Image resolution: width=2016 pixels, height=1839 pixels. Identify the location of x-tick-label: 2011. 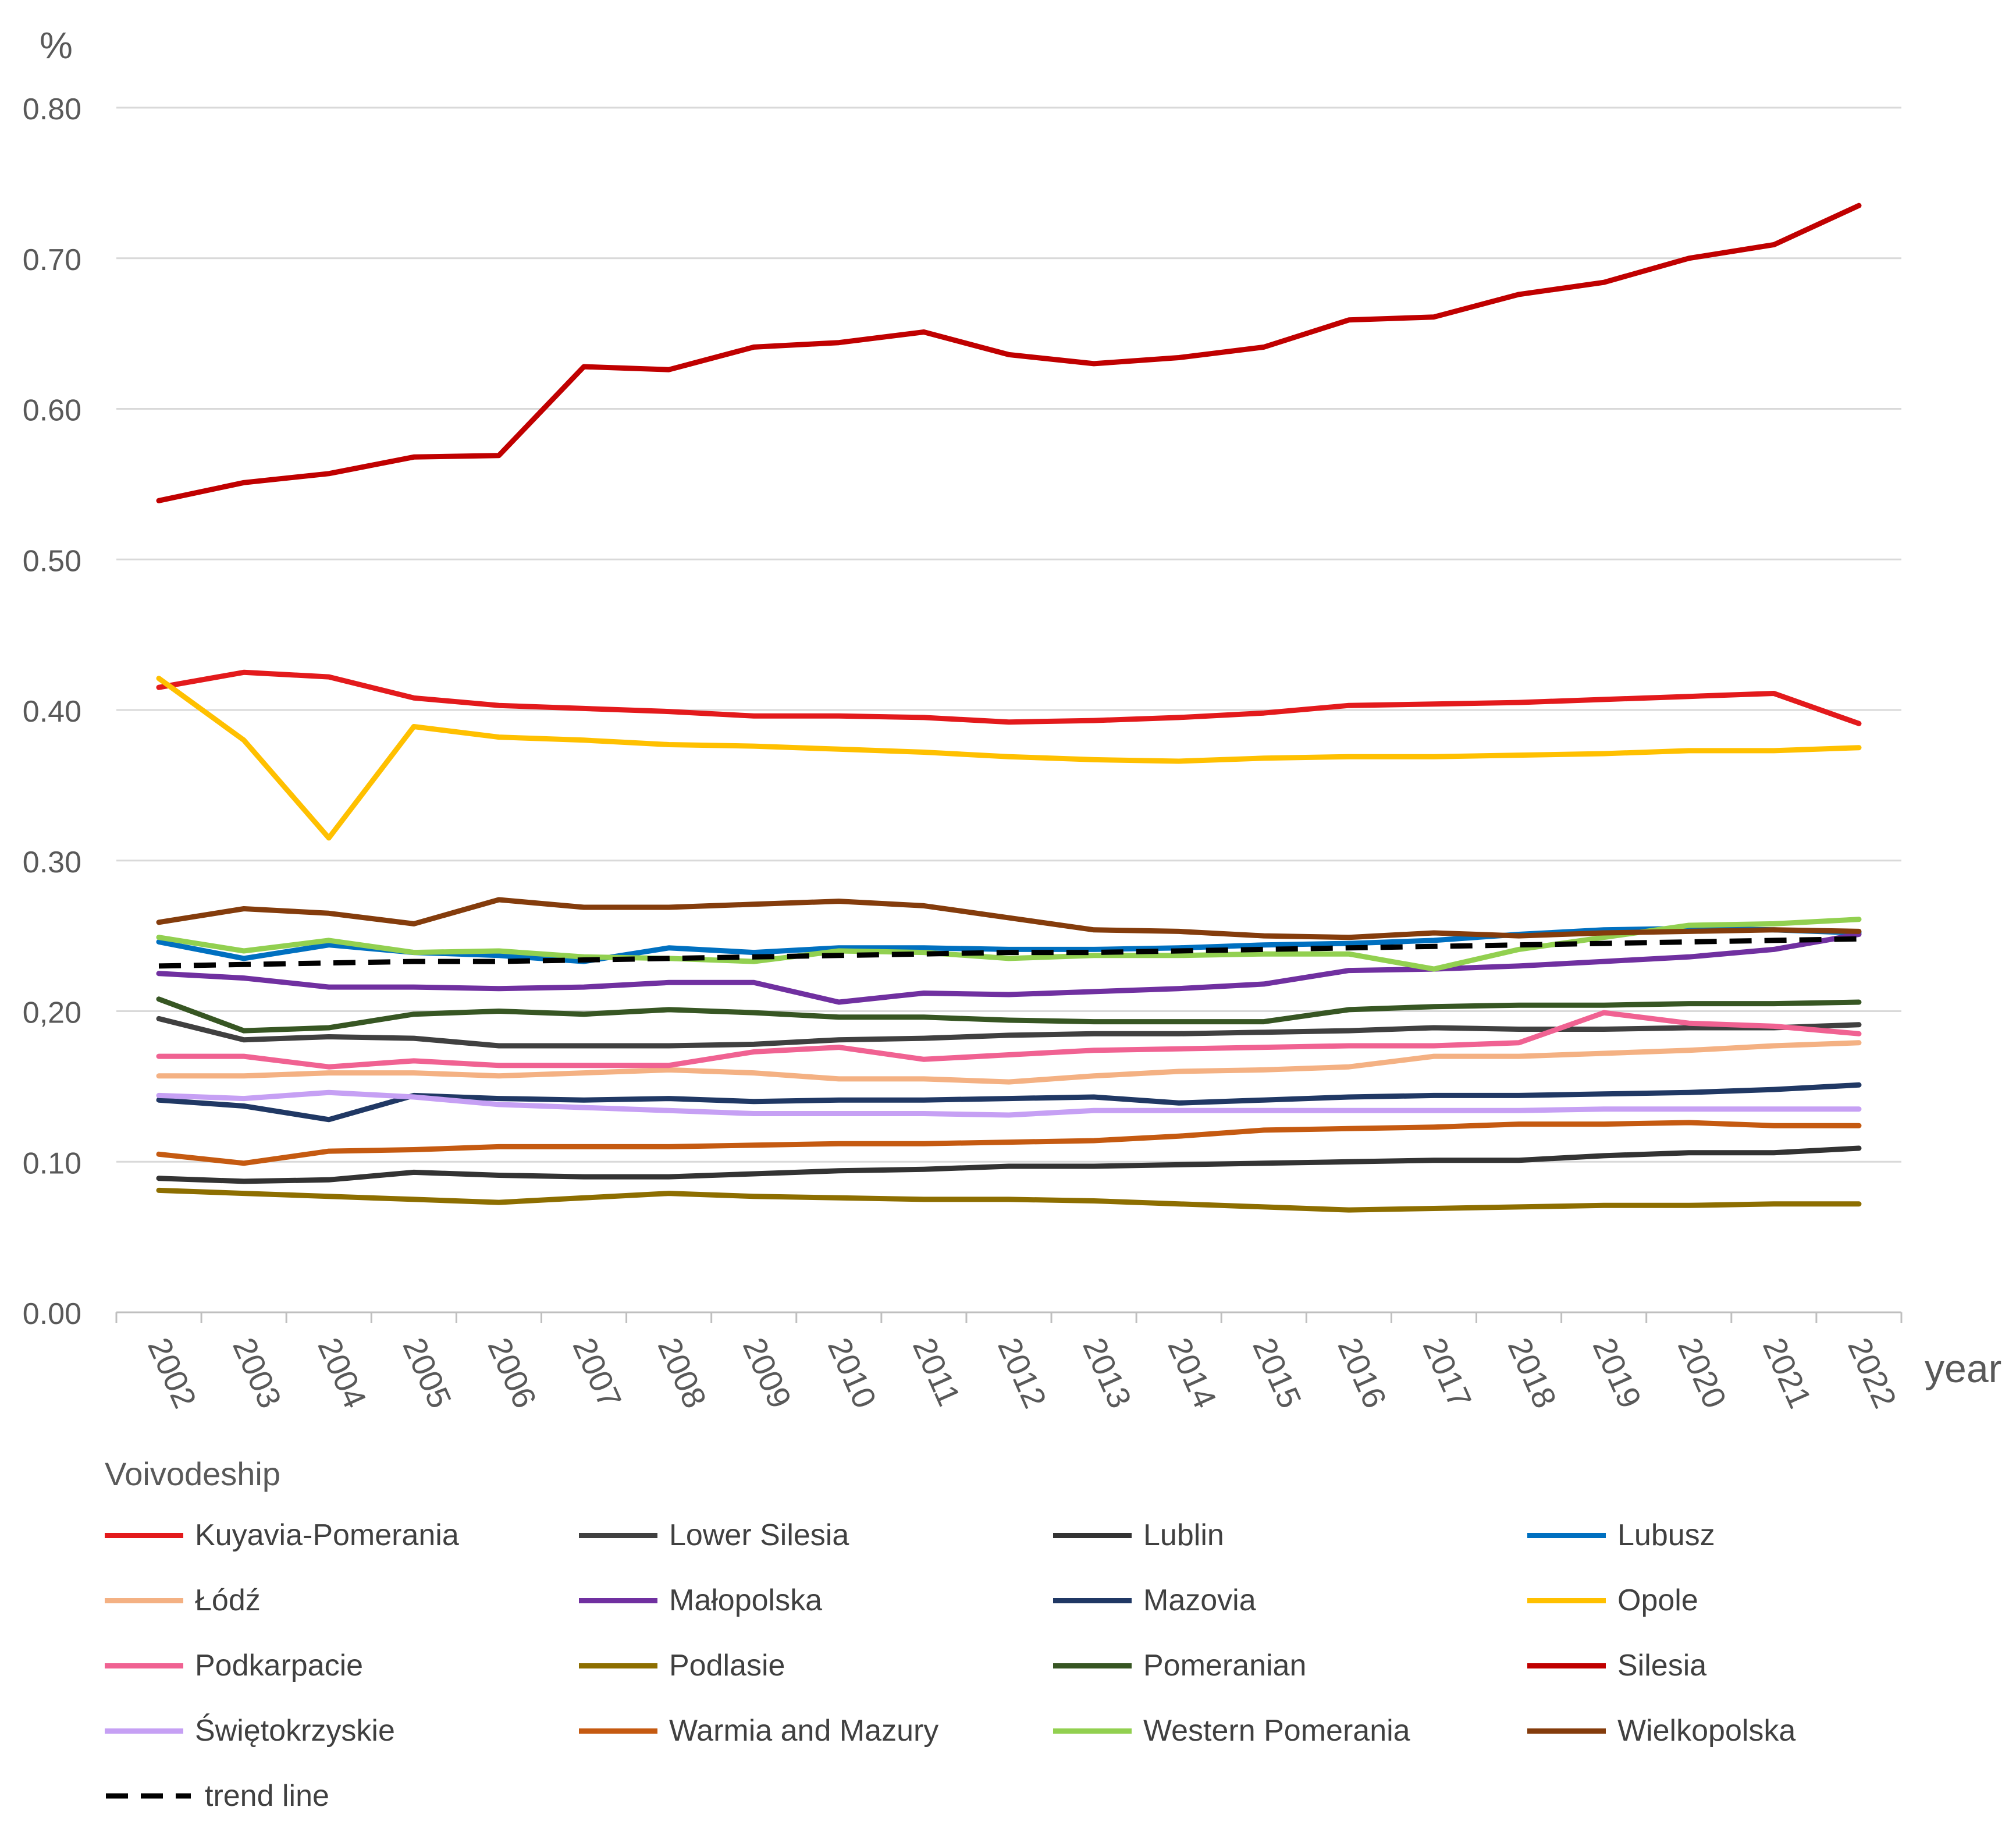
(937, 1371).